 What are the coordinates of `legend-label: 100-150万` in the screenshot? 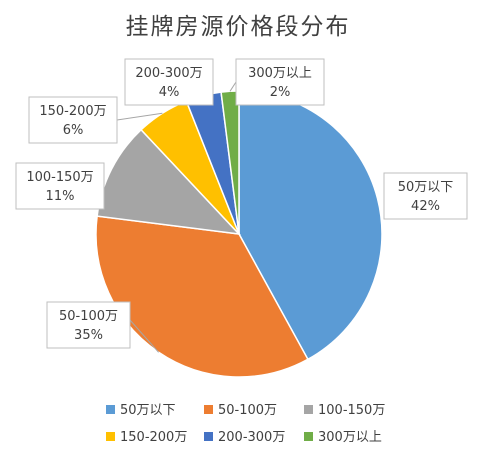 It's located at (351, 410).